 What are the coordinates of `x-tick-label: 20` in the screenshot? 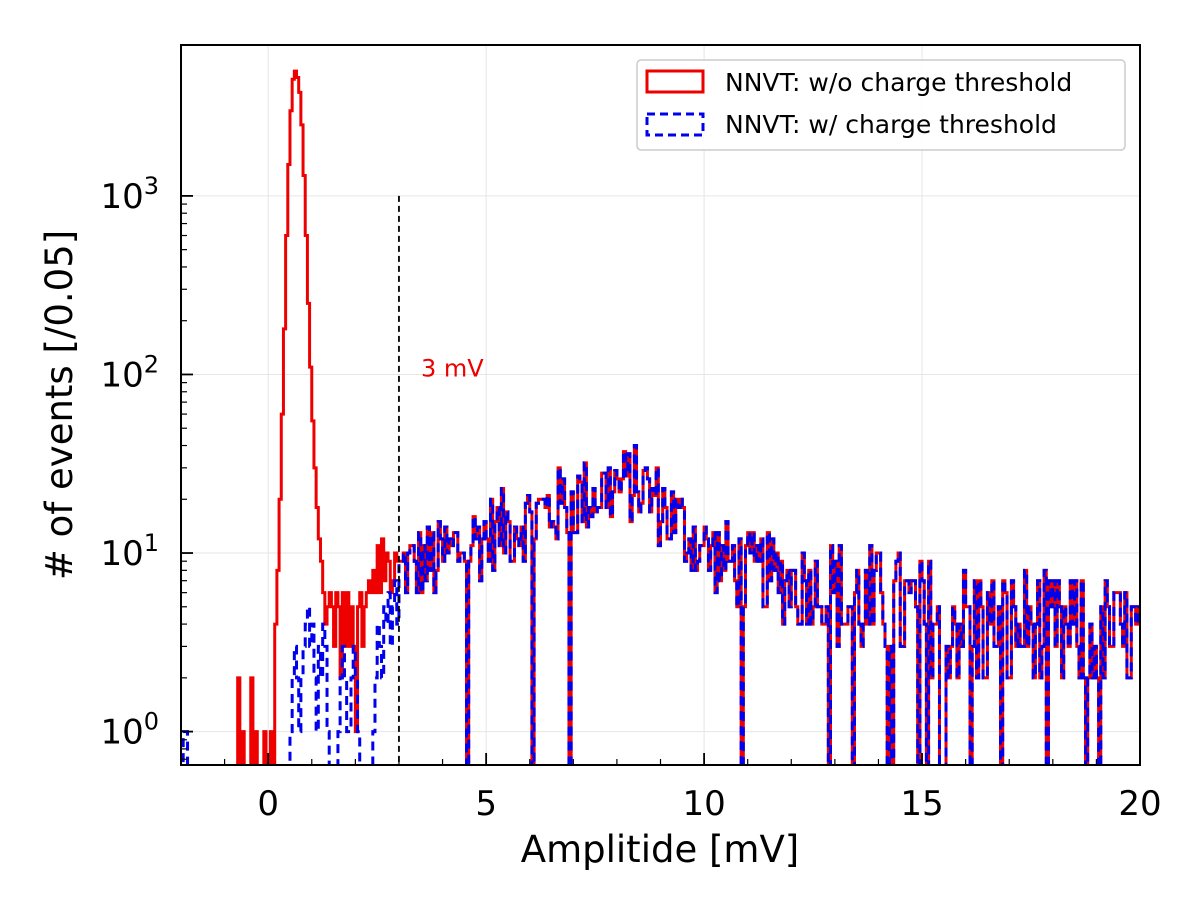 It's located at (1139, 804).